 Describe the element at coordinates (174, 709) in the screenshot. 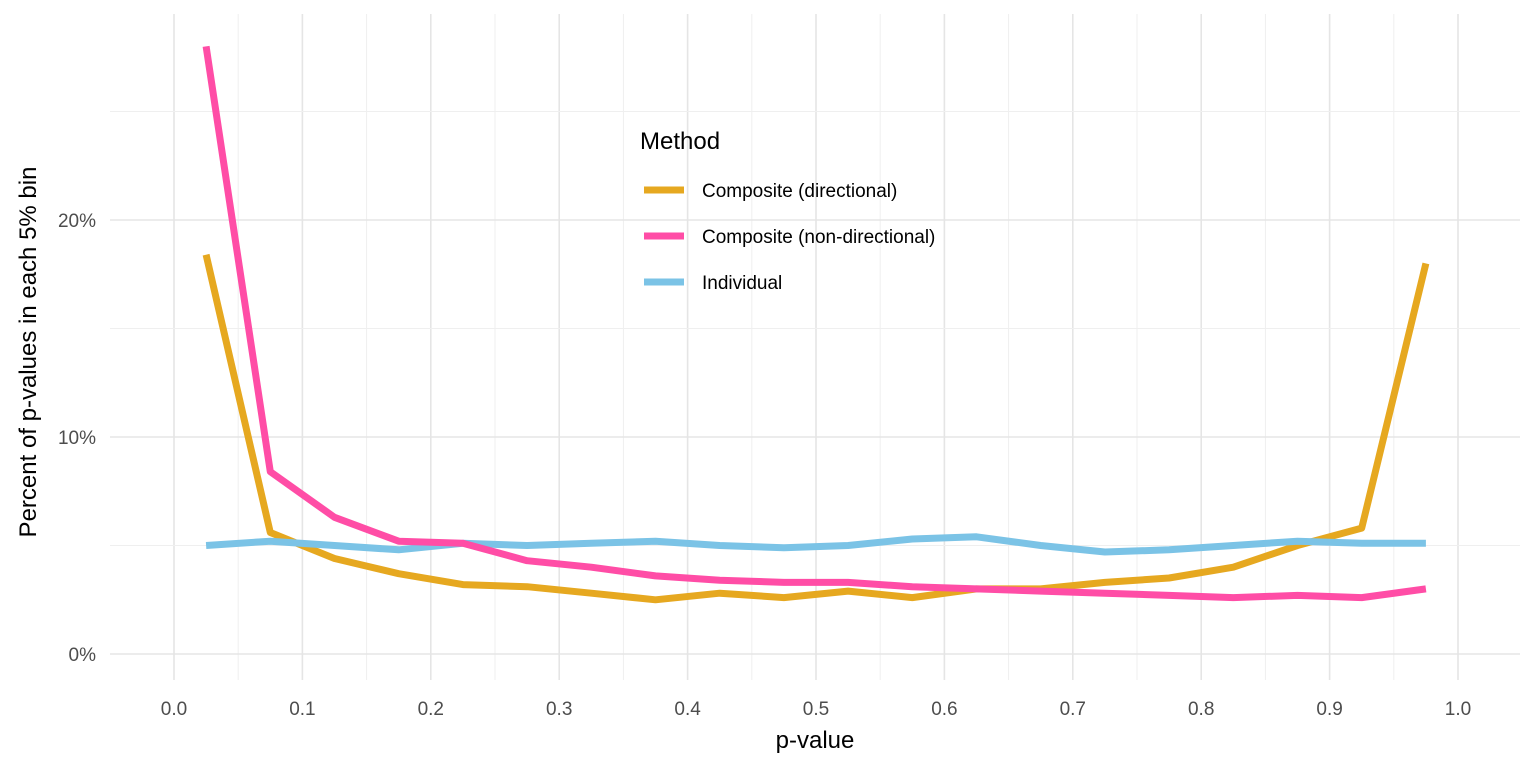

I see `x-tick-label: 0.0` at that location.